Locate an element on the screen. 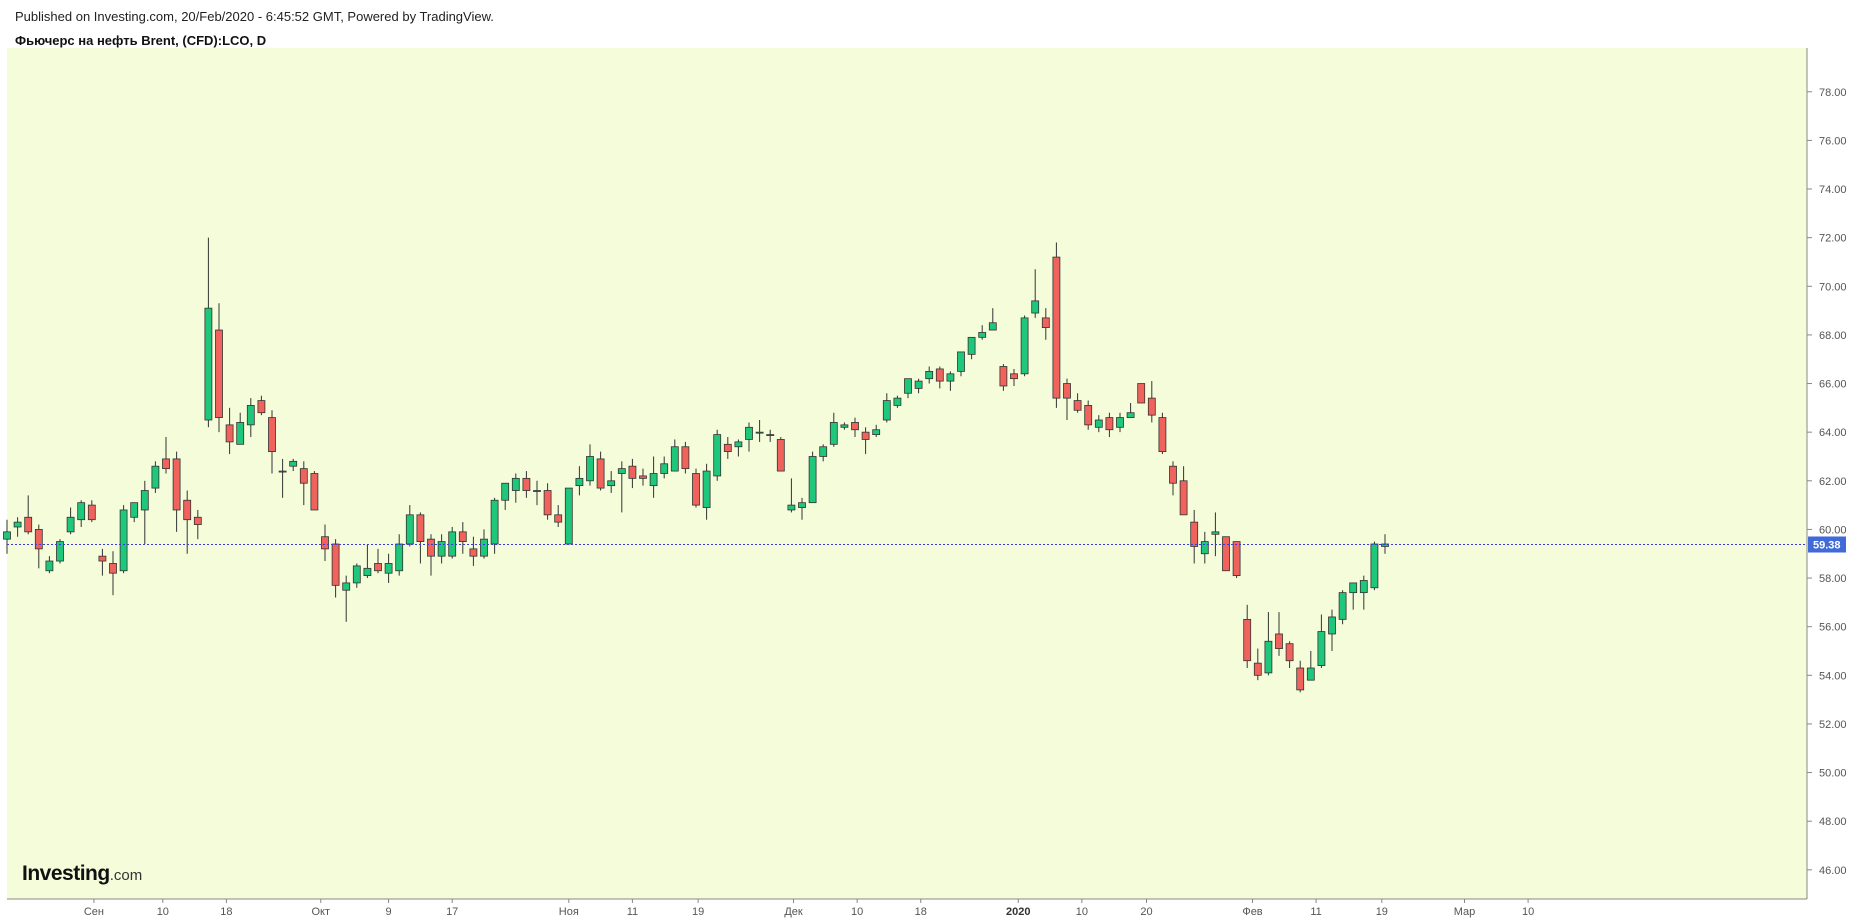  x-tick-label: 17 is located at coordinates (452, 912).